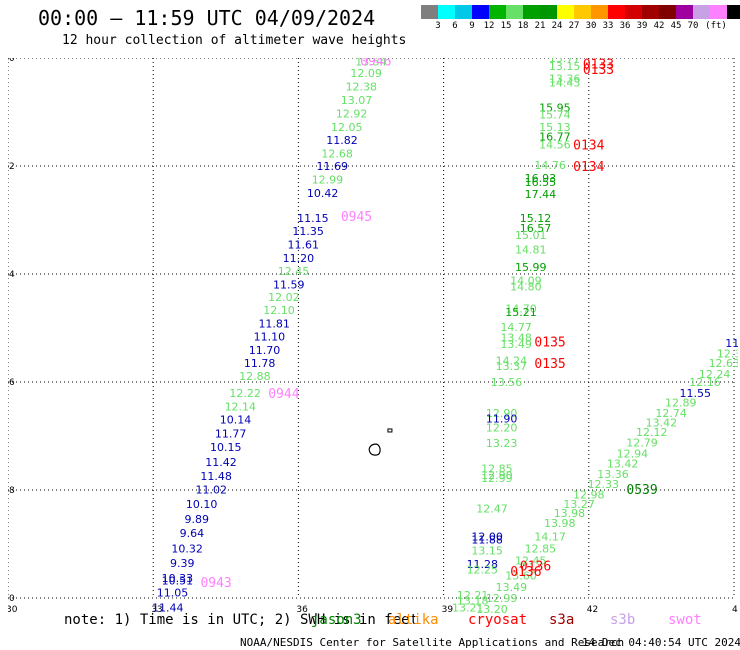 This screenshot has width=740, height=650. I want to click on wave-height-label: 11.35, so click(308, 231).